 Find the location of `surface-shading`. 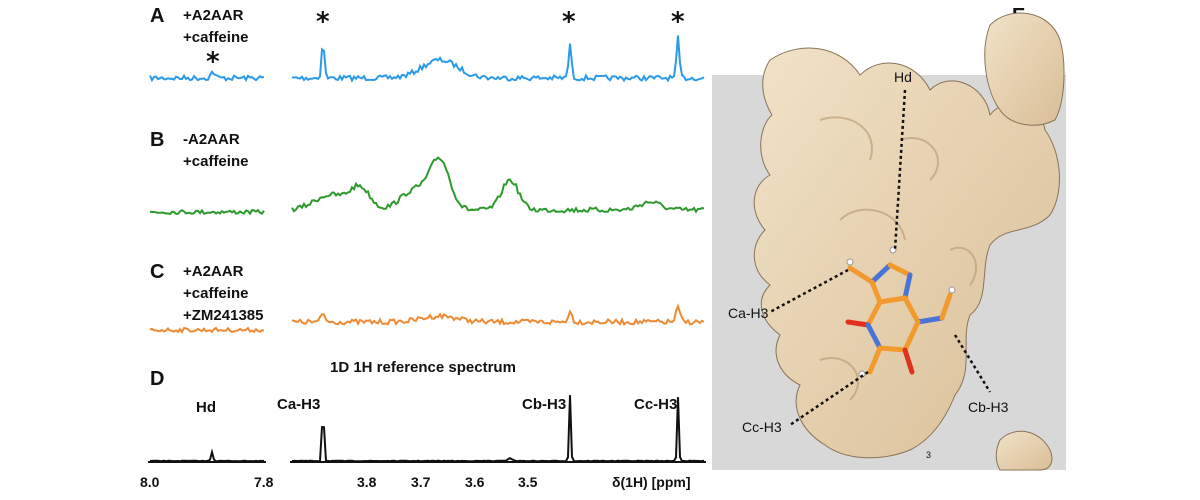

surface-shading is located at coordinates (898, 258).